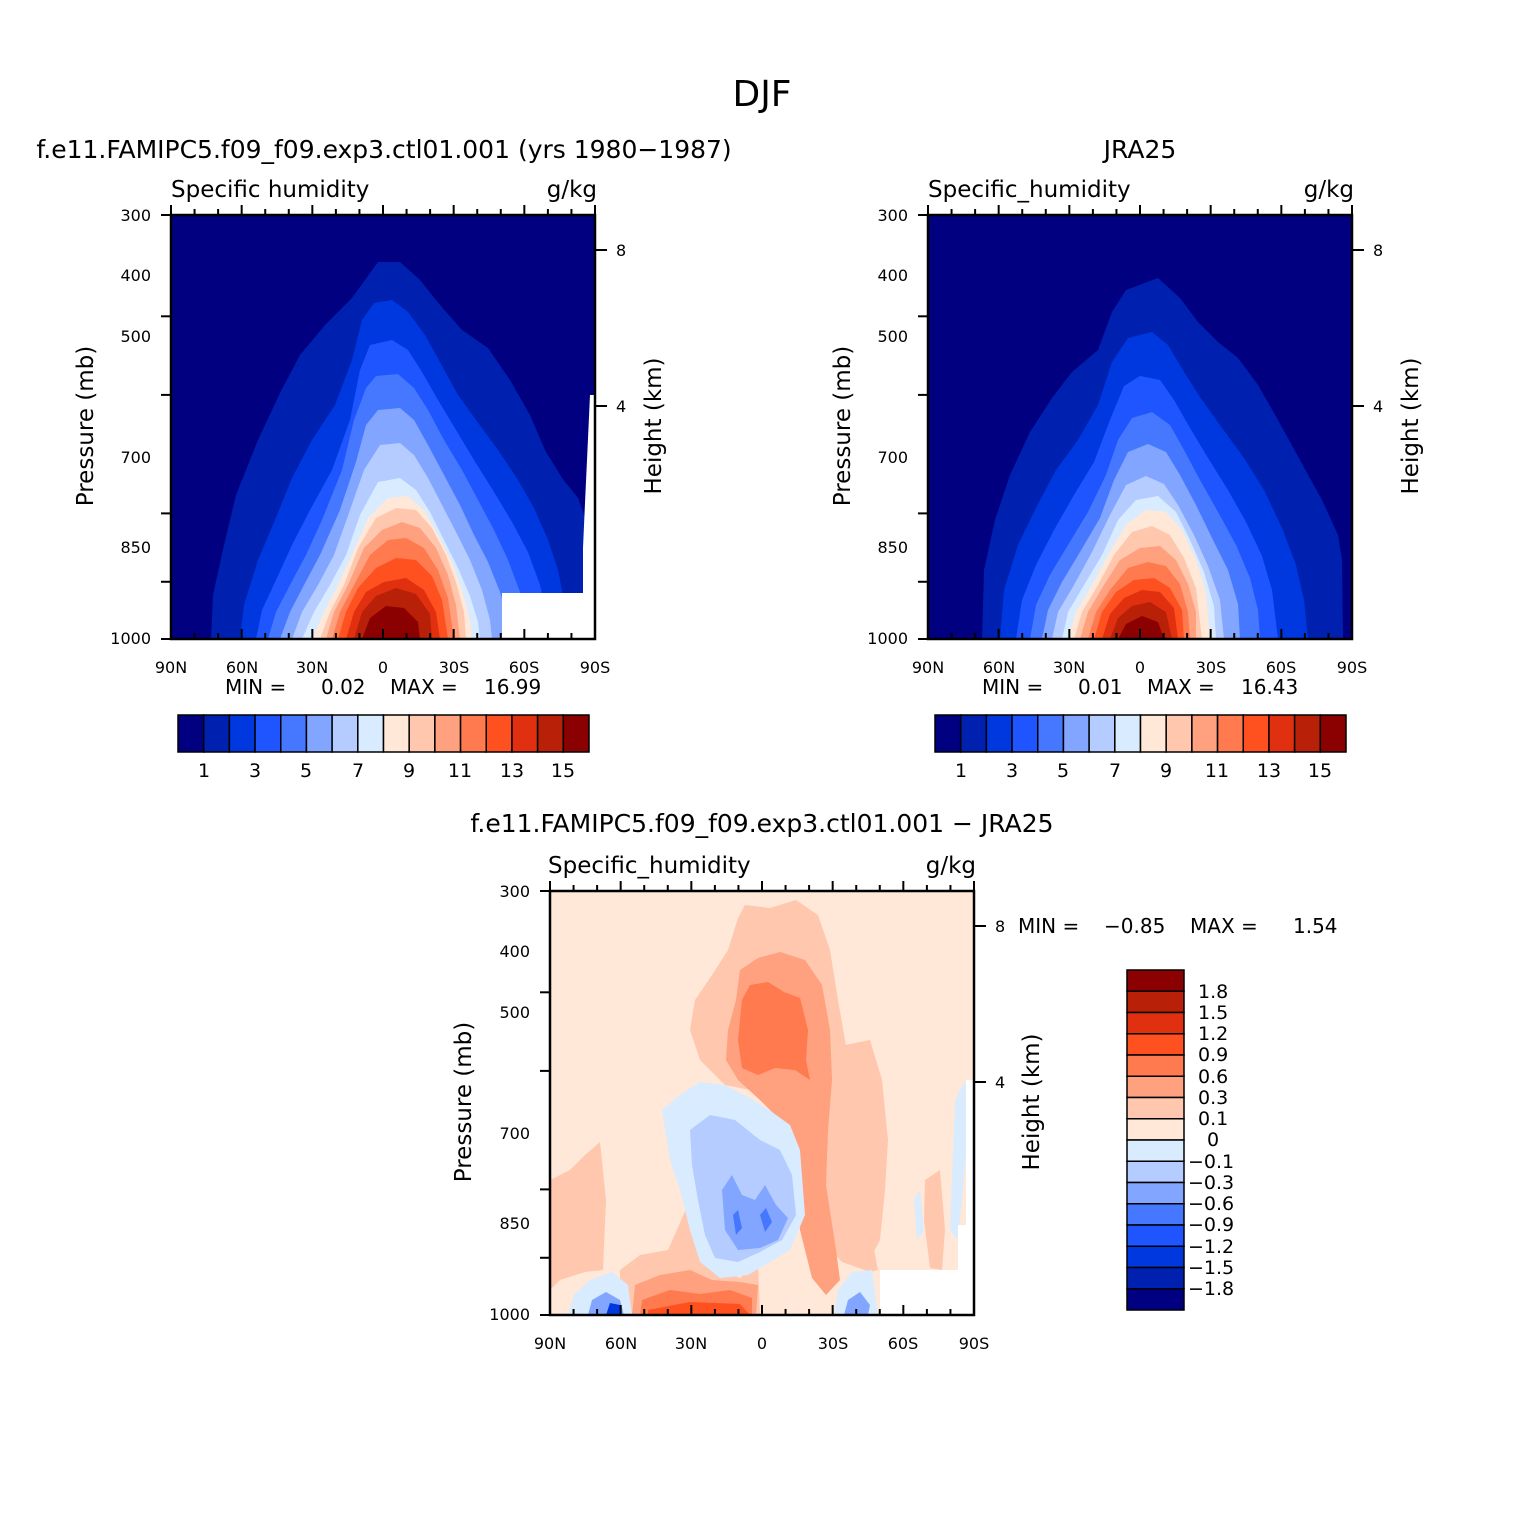 The width and height of the screenshot is (1524, 1529). What do you see at coordinates (833, 1343) in the screenshot?
I see `diff-xtick-label: 30S` at bounding box center [833, 1343].